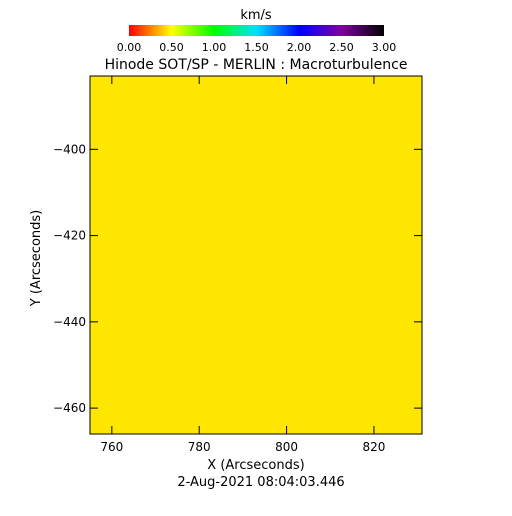 The image size is (512, 516). Describe the element at coordinates (111, 447) in the screenshot. I see `x-tick-label: 760` at that location.